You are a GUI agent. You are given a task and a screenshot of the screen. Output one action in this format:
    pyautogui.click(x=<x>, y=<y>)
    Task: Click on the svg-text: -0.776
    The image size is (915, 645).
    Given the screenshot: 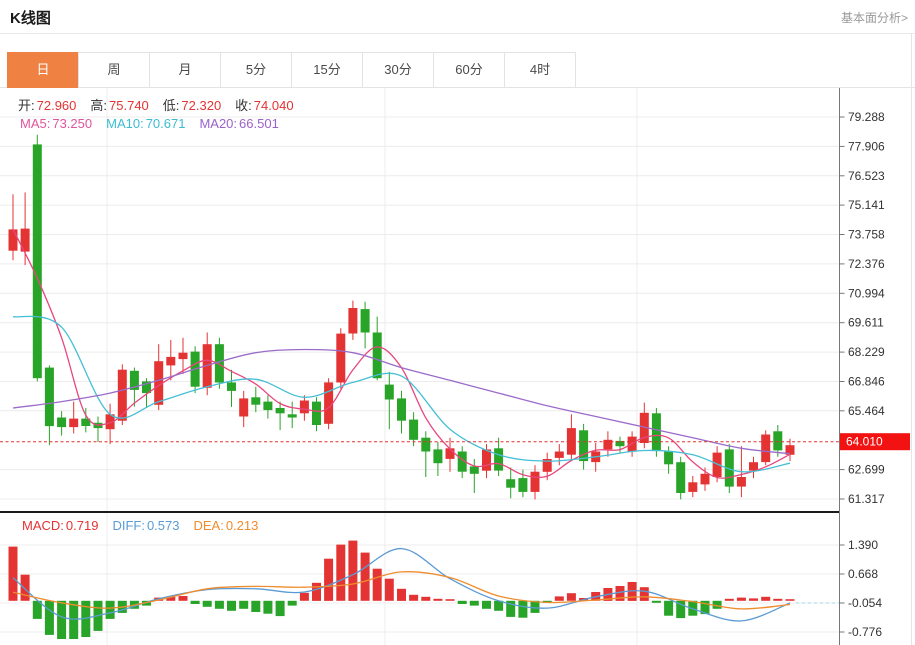 What is the action you would take?
    pyautogui.click(x=865, y=632)
    